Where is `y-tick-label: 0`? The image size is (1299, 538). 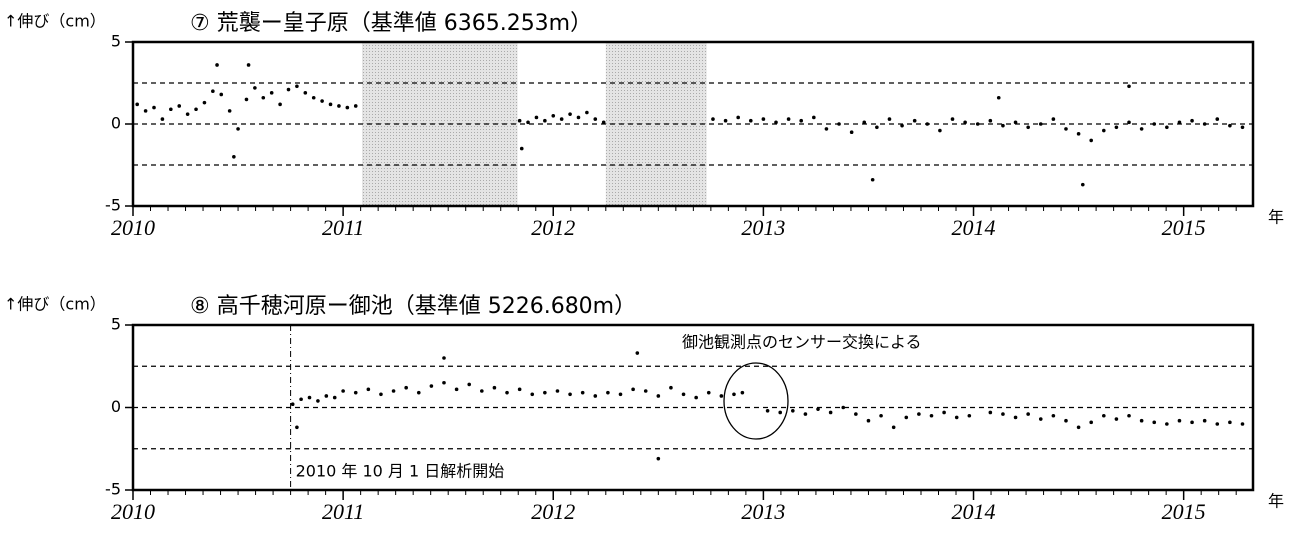 y-tick-label: 0 is located at coordinates (116, 406).